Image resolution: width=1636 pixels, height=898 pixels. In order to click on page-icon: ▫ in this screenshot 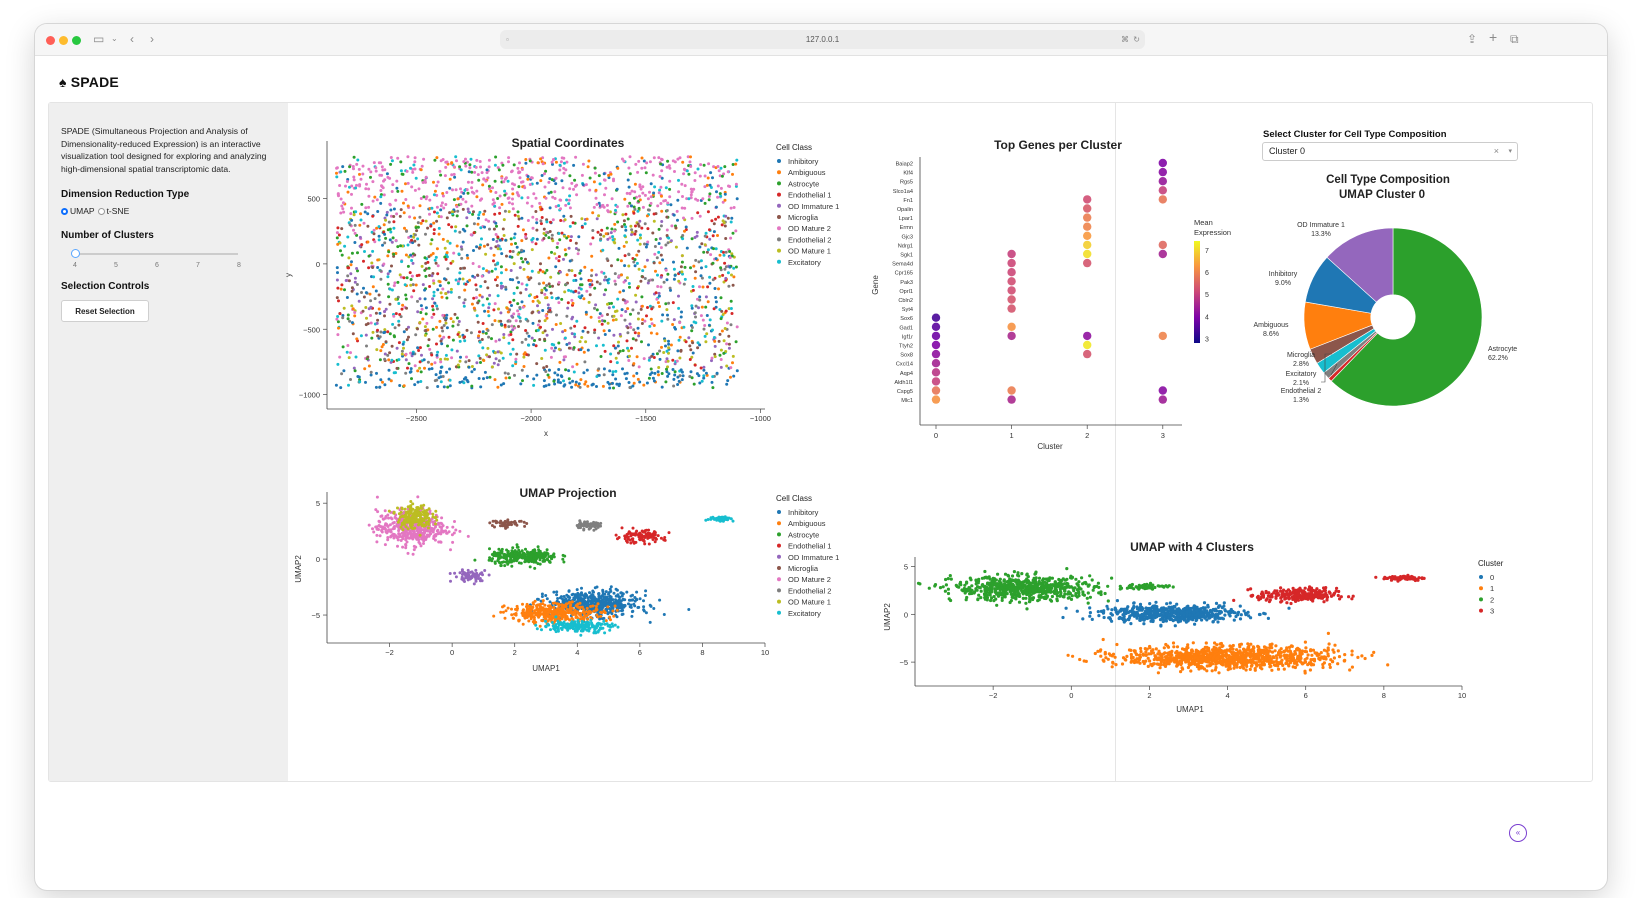, I will do `click(507, 39)`.